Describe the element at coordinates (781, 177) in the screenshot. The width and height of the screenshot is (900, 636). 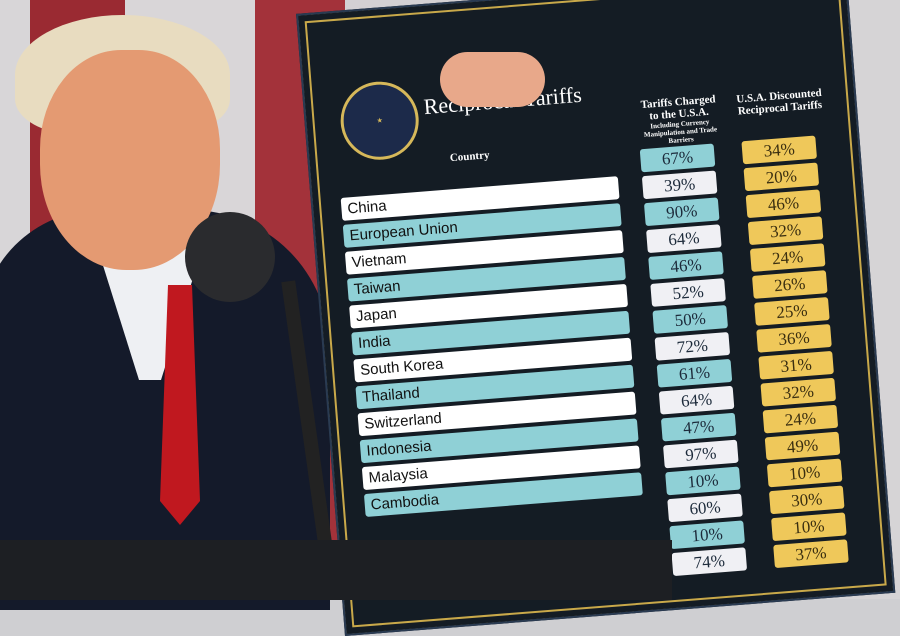
I see `discounted-value: 20%` at that location.